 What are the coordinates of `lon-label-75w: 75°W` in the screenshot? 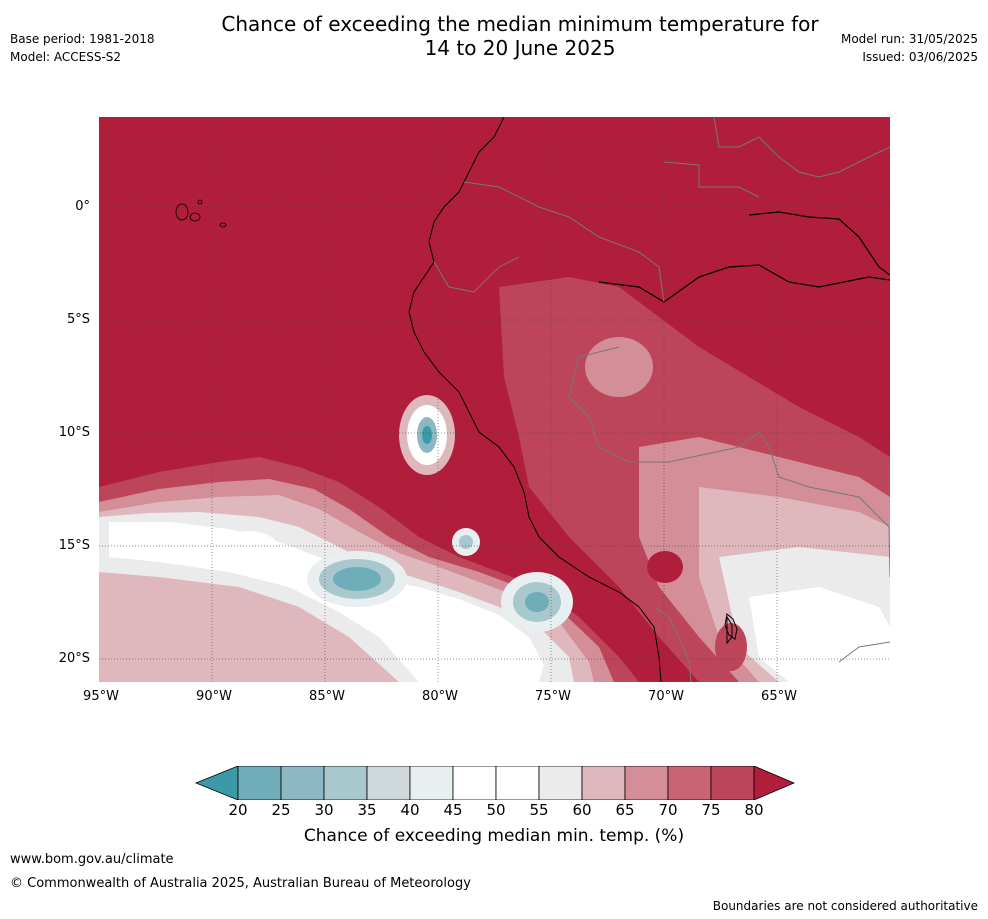 It's located at (553, 696).